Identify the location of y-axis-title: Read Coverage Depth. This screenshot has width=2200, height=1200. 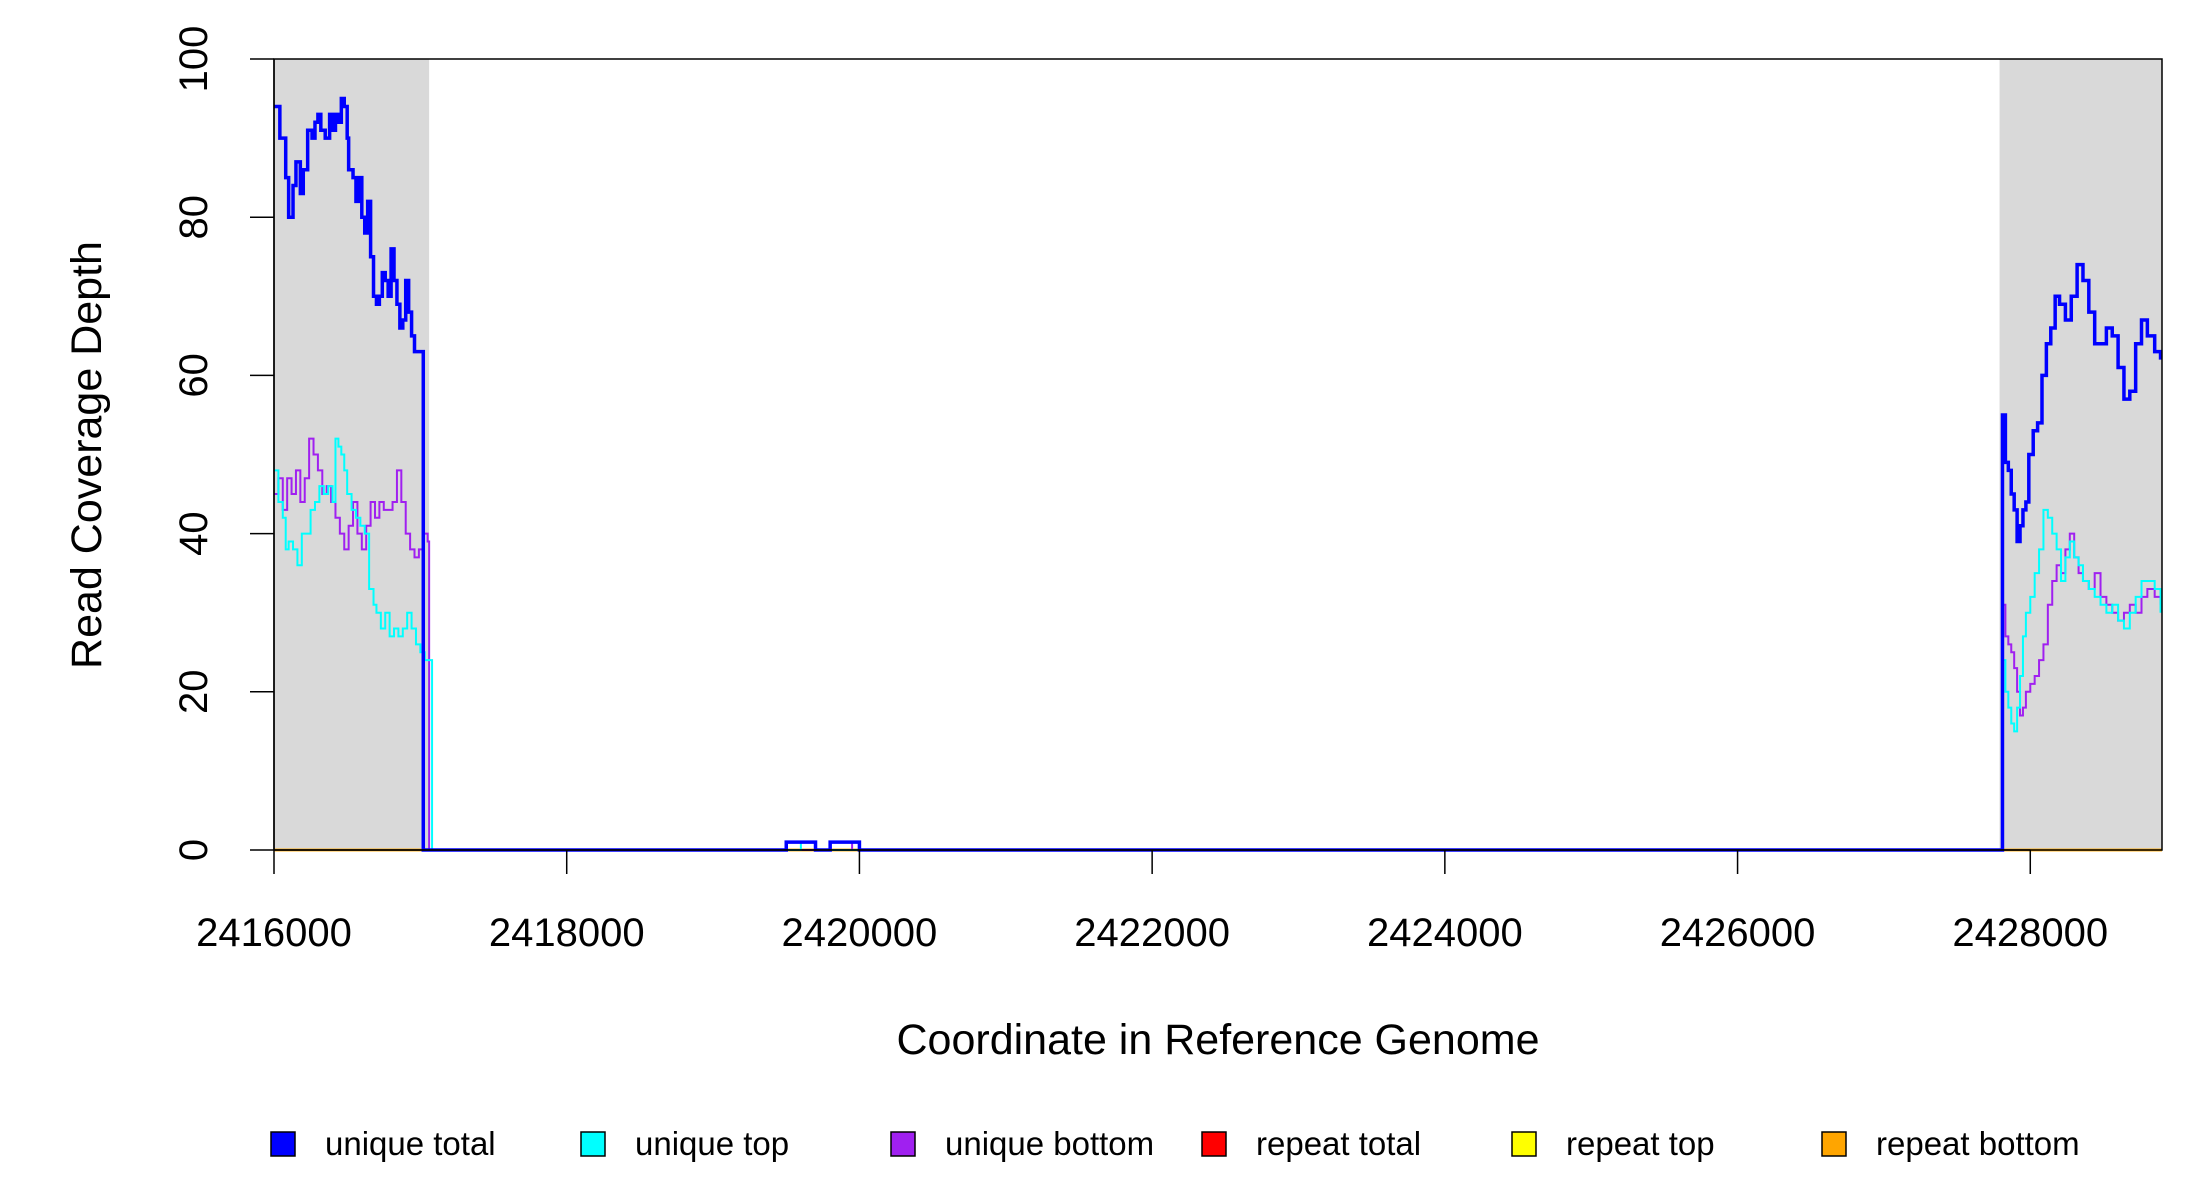
(87, 455).